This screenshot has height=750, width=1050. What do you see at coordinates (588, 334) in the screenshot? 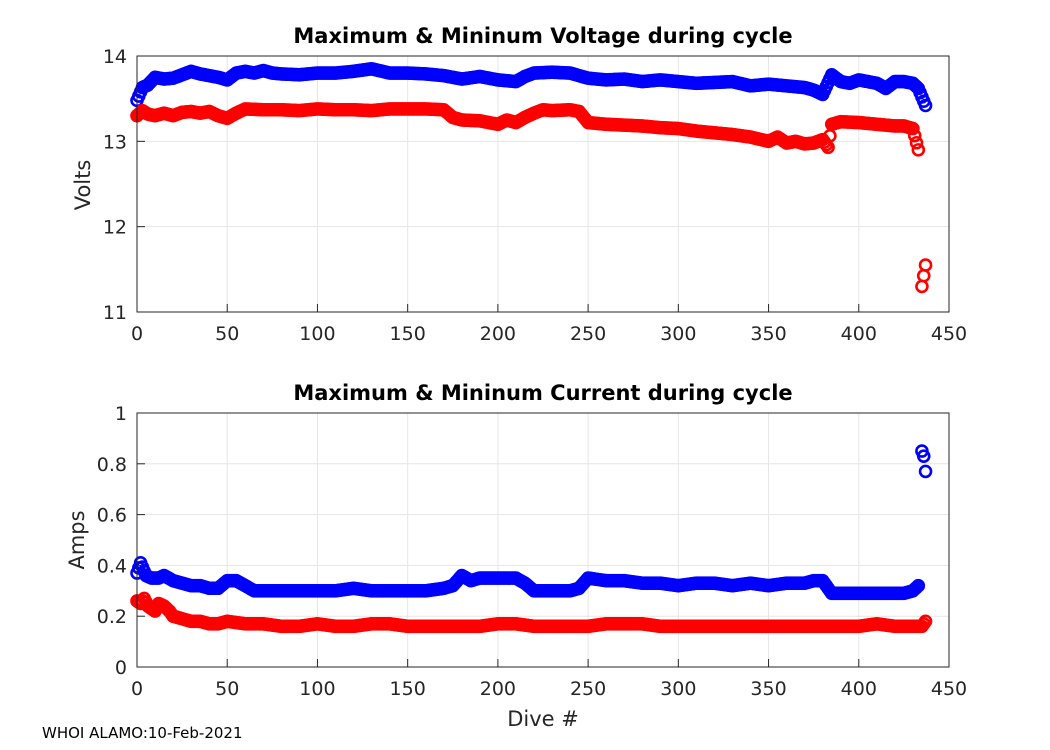
I see `voltage-x-tick-label: 250` at bounding box center [588, 334].